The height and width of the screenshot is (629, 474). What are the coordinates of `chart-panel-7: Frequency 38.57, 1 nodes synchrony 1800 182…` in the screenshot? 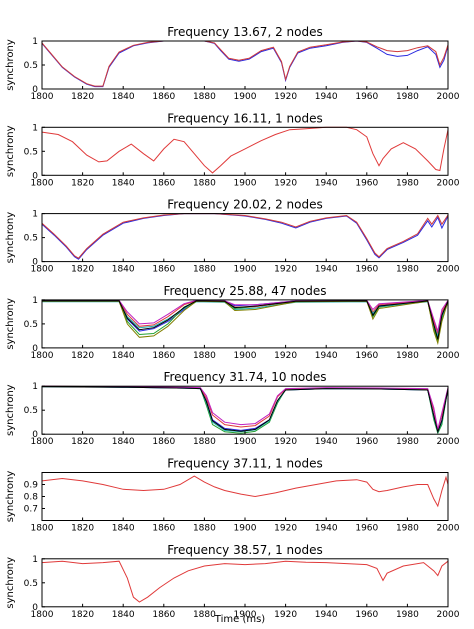 It's located at (232, 581).